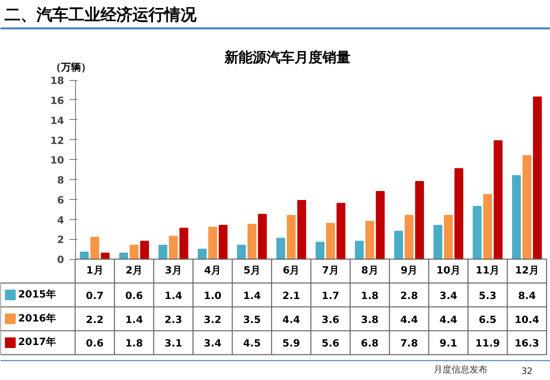 The width and height of the screenshot is (550, 380). Describe the element at coordinates (449, 344) in the screenshot. I see `data-label: 9.1` at that location.